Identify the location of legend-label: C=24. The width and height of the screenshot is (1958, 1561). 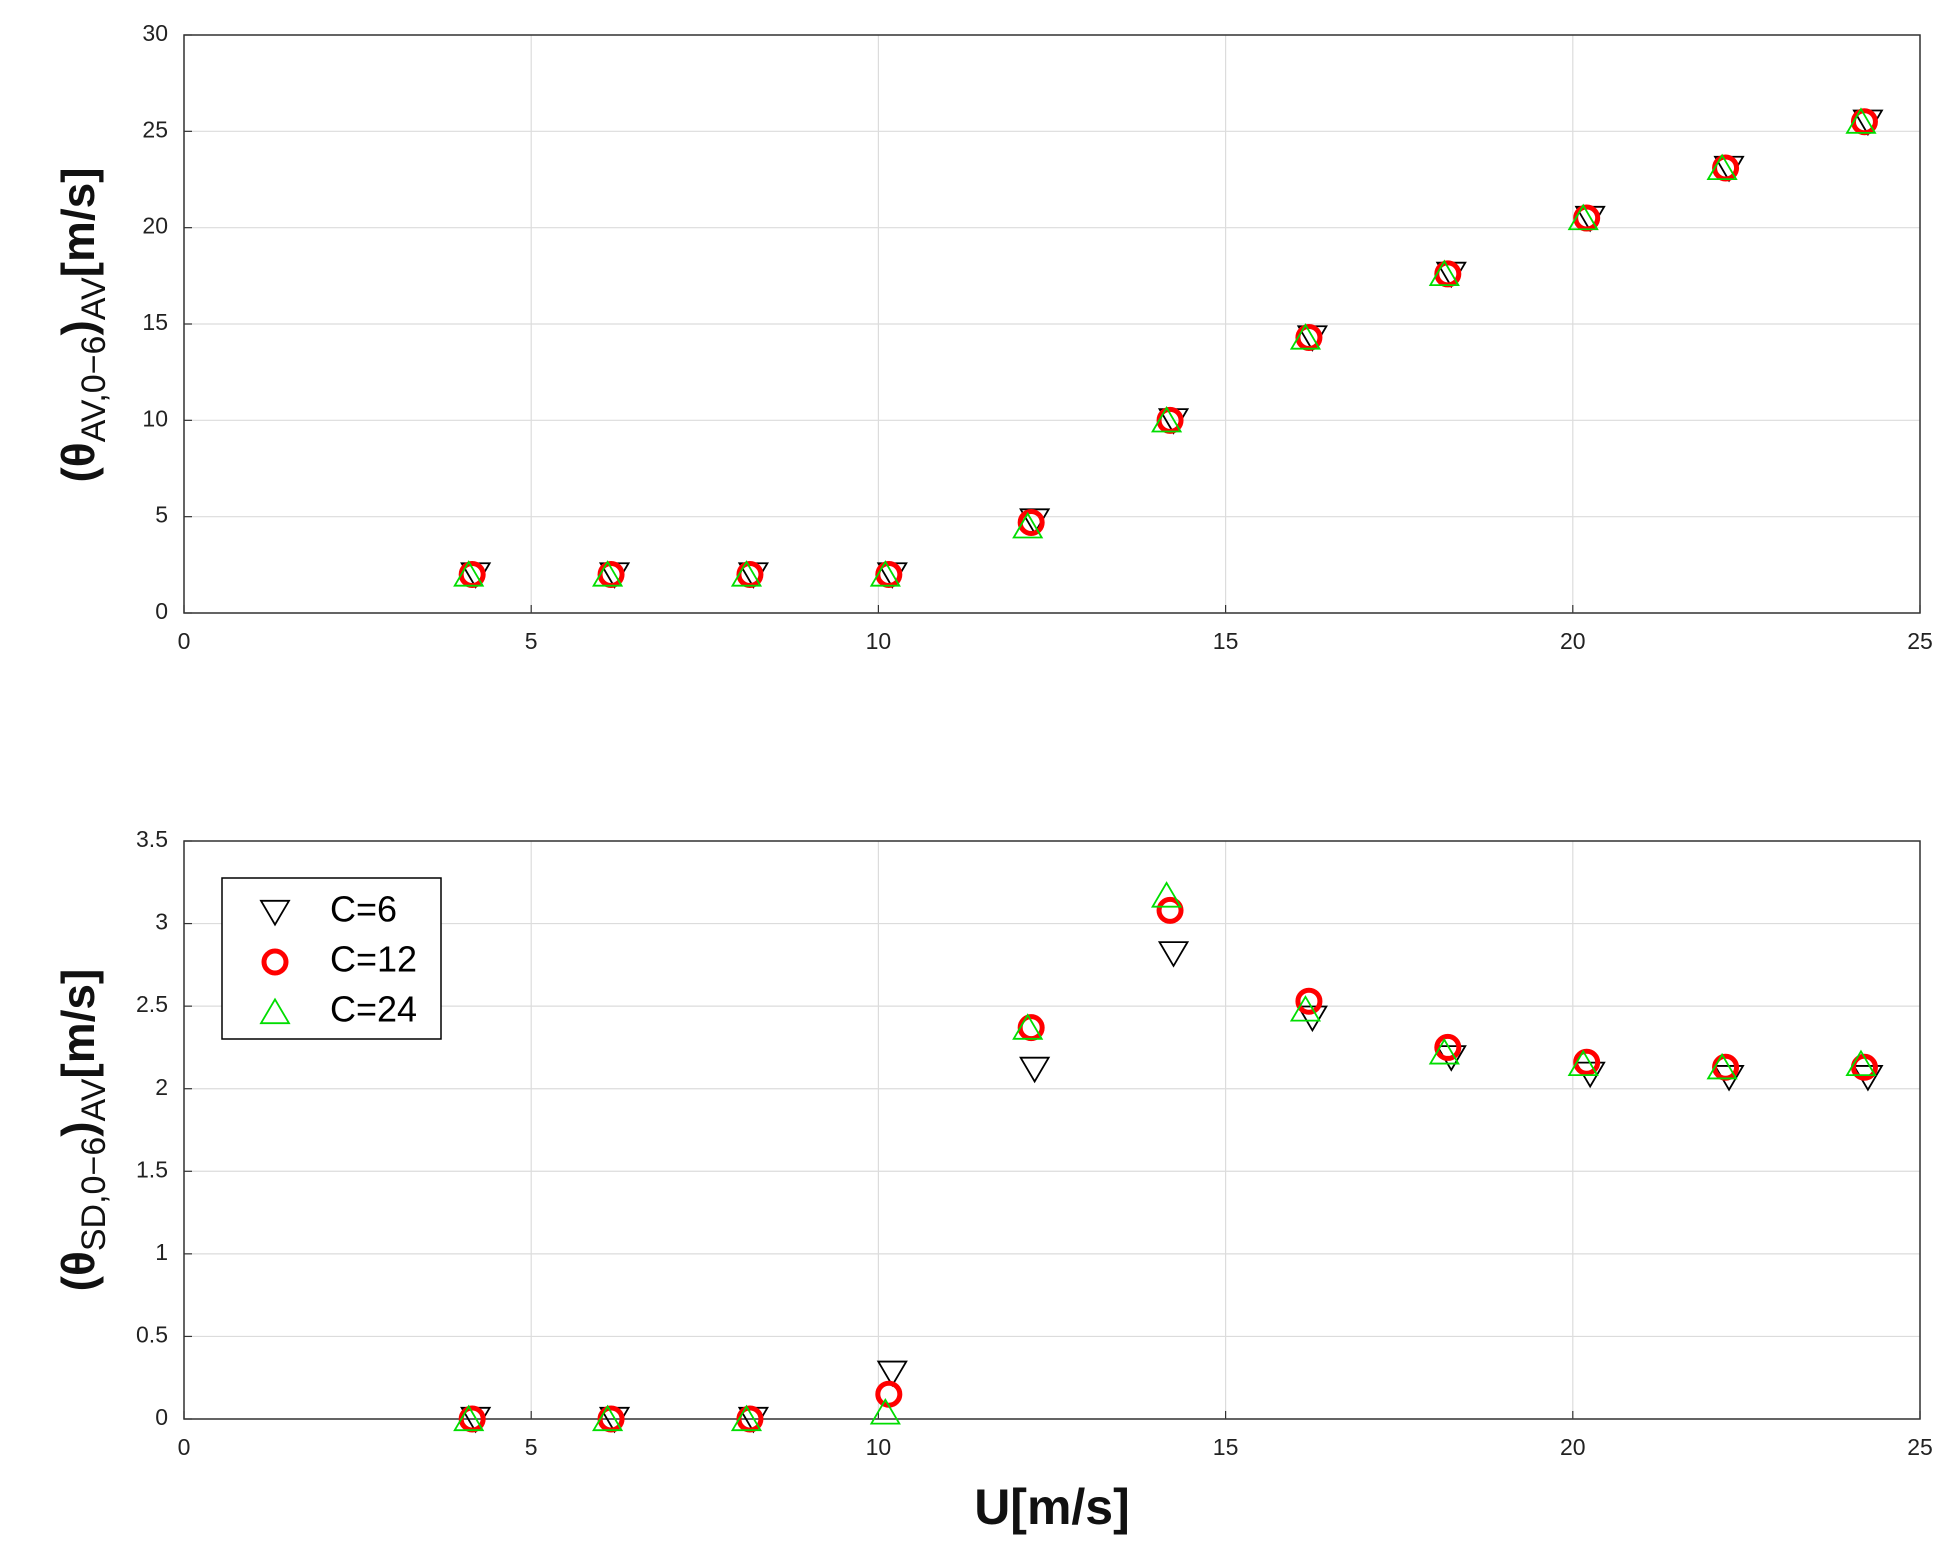
(373, 1009).